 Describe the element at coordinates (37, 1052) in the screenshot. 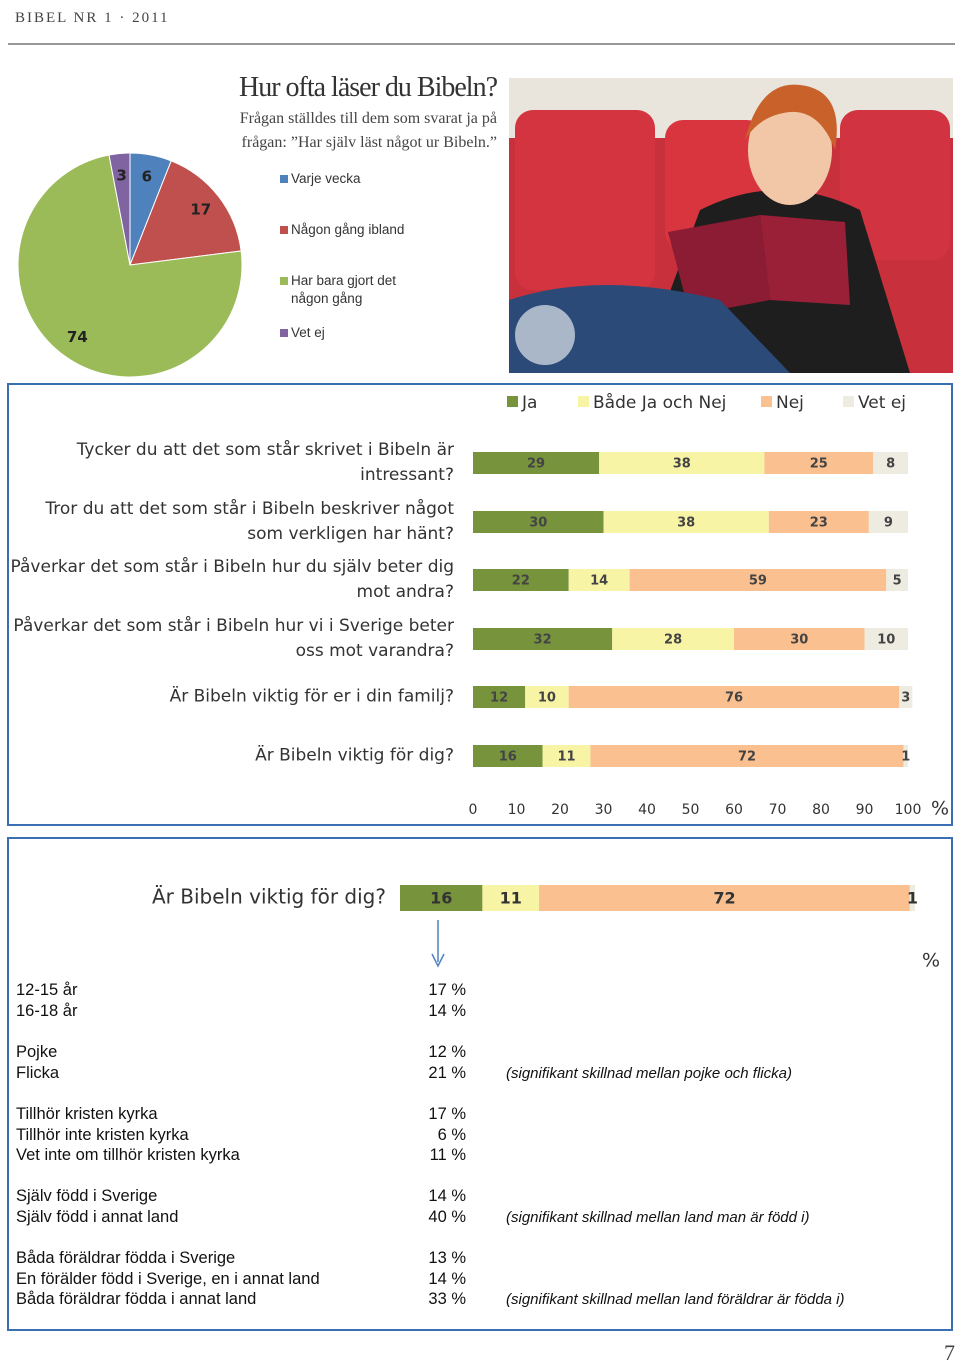

I see `row-label: Pojke` at that location.